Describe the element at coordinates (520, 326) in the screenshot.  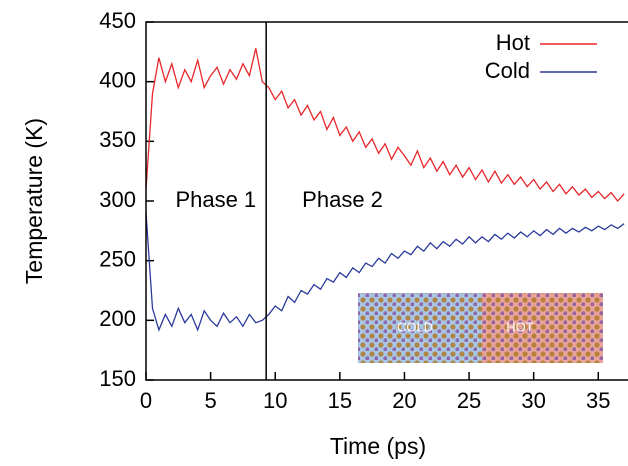
I see `inset-label: HOT` at that location.